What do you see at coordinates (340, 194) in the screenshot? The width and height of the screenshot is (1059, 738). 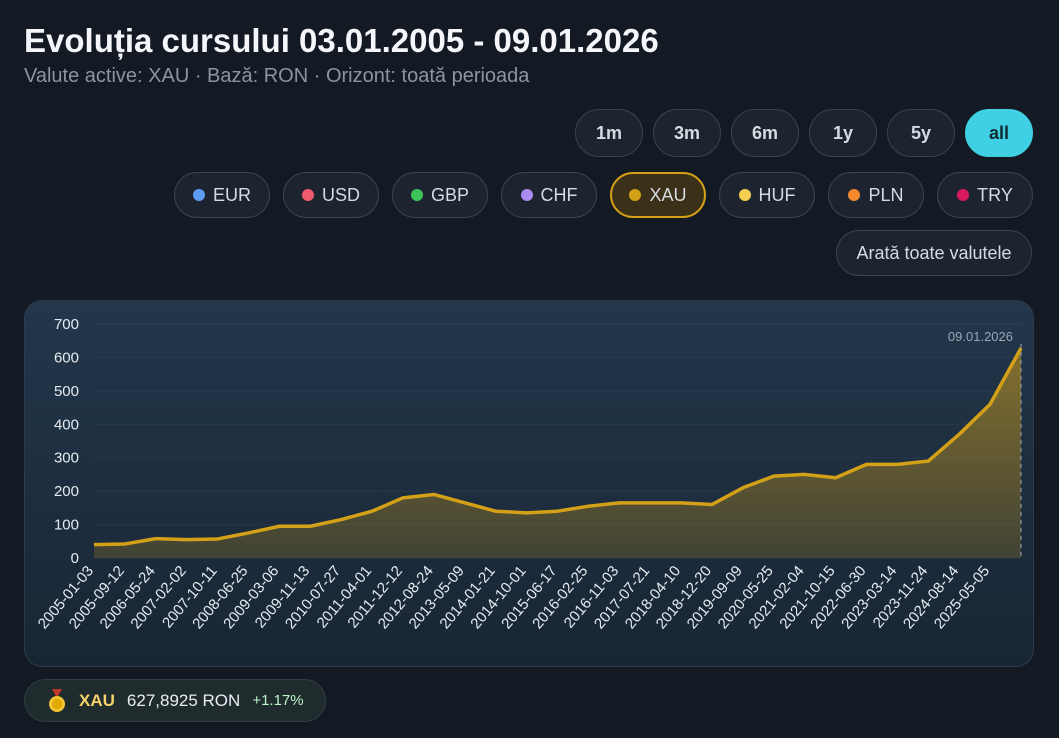 I see `currency-name: USD` at bounding box center [340, 194].